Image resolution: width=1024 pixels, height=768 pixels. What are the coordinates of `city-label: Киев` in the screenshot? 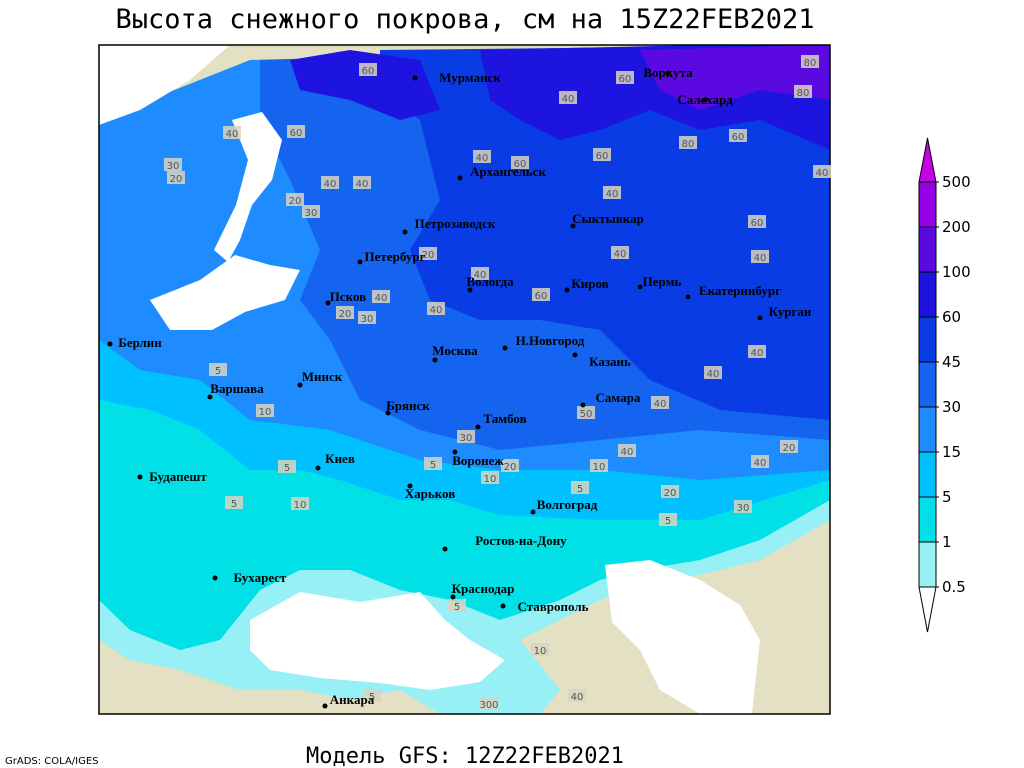 It's located at (340, 458).